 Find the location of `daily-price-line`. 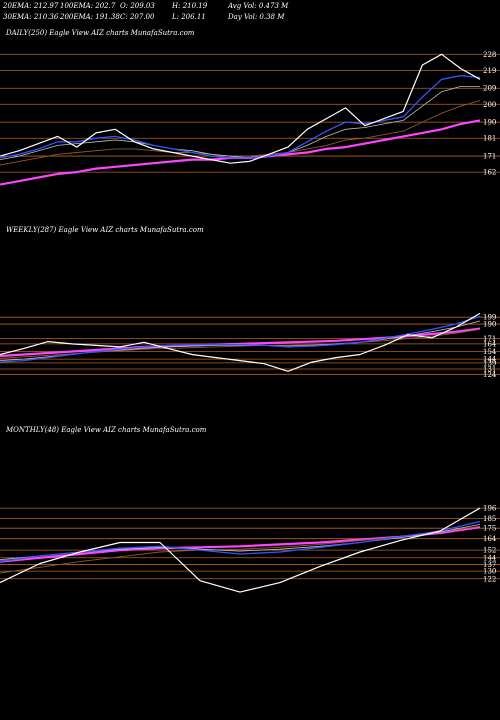

daily-price-line is located at coordinates (240, 108).